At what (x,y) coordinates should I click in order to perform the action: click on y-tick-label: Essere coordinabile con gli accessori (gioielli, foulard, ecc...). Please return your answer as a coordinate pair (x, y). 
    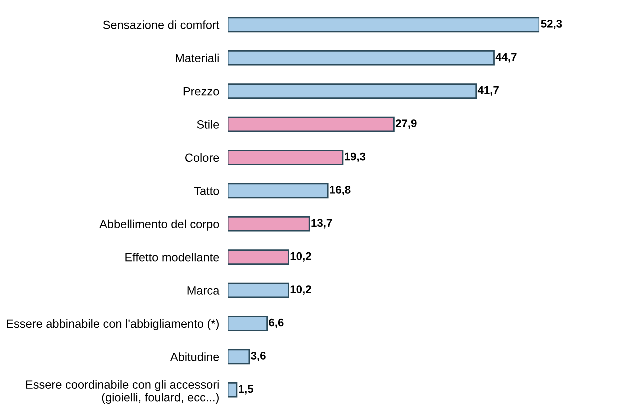
    Looking at the image, I should click on (122, 392).